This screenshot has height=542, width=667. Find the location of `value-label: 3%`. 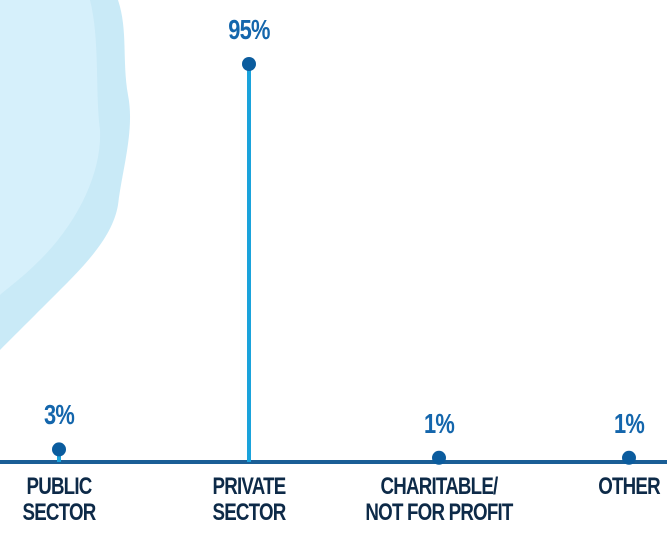

value-label: 3% is located at coordinates (59, 415).